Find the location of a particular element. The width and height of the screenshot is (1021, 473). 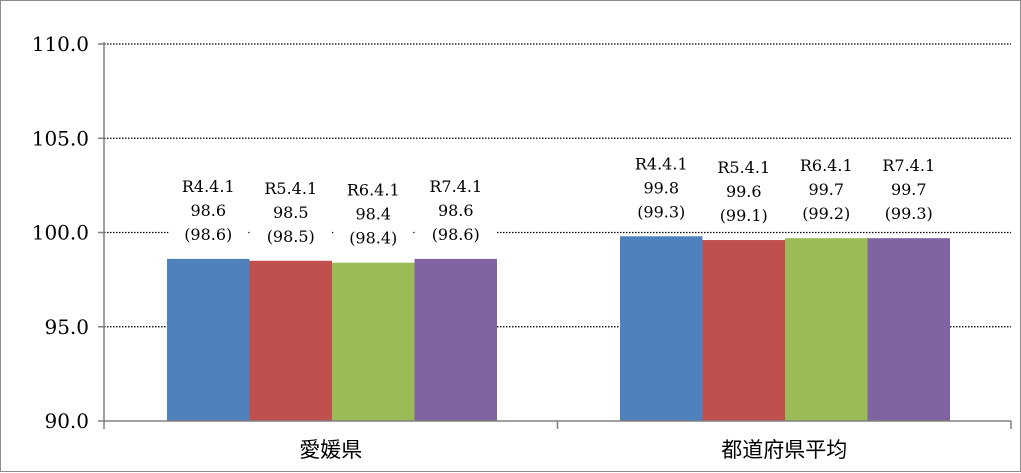

y-tick-label: 95.0 is located at coordinates (66, 327).